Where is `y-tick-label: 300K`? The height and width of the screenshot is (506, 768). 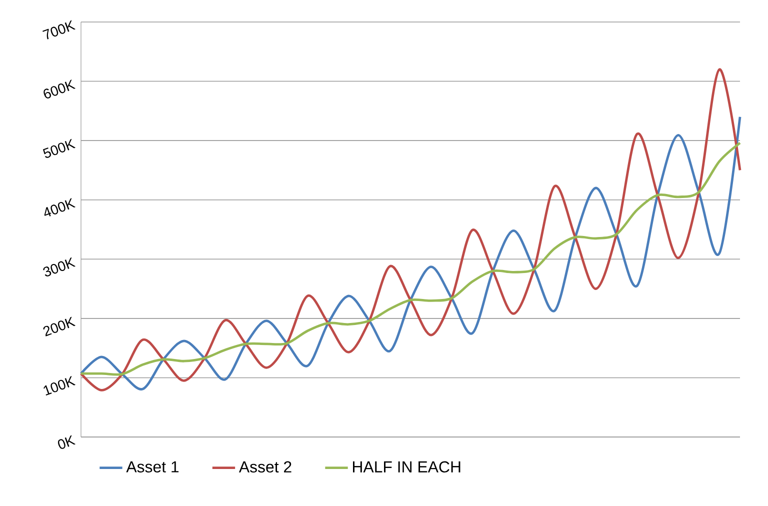
y-tick-label: 300K is located at coordinates (59, 266).